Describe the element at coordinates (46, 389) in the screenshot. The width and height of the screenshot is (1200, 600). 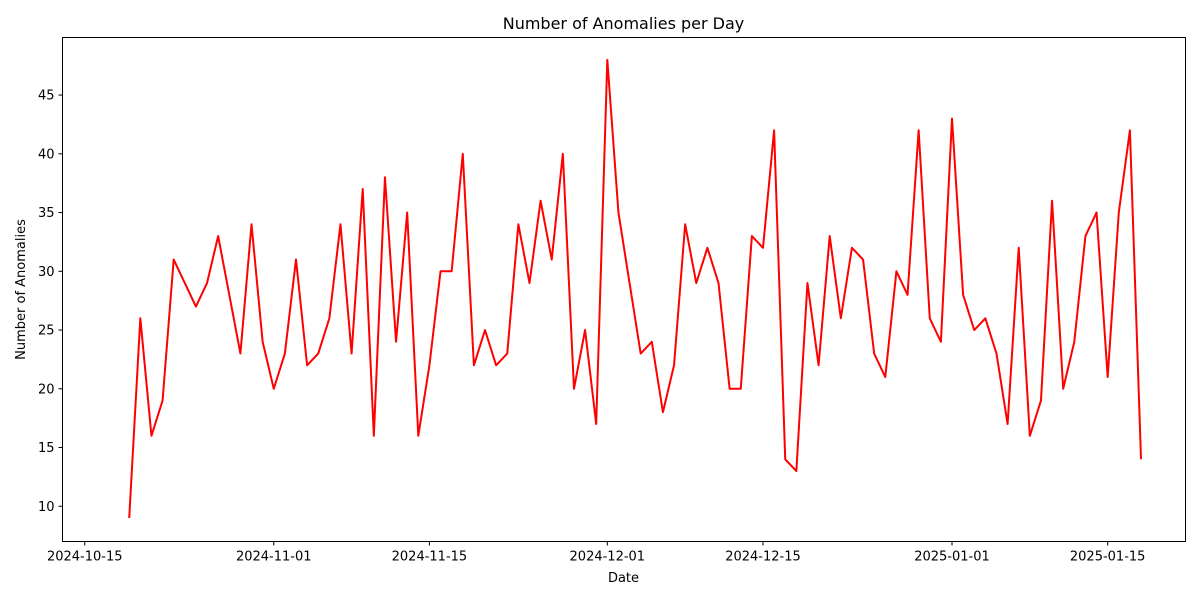
I see `y-tick-label: 20` at that location.